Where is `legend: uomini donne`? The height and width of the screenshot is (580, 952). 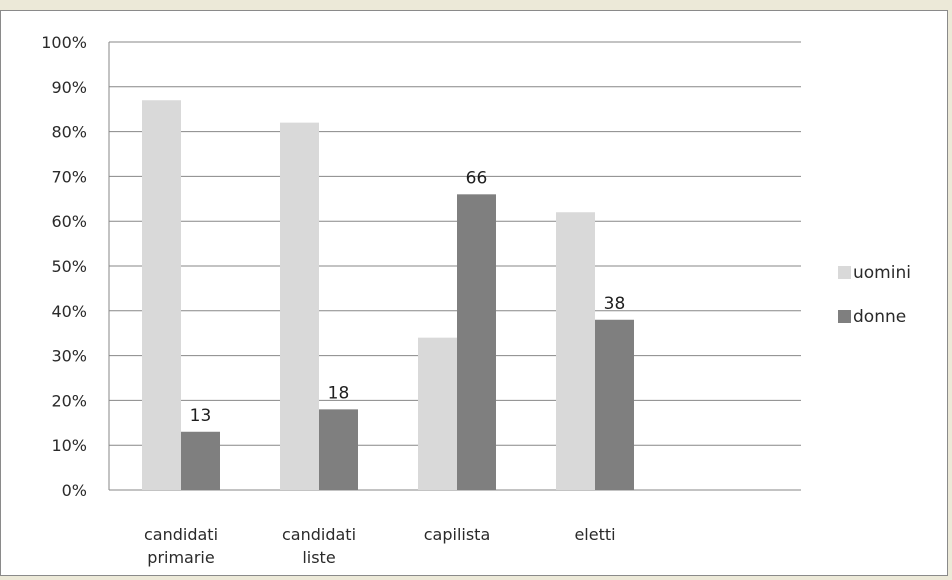
legend: uomini donne is located at coordinates (874, 295).